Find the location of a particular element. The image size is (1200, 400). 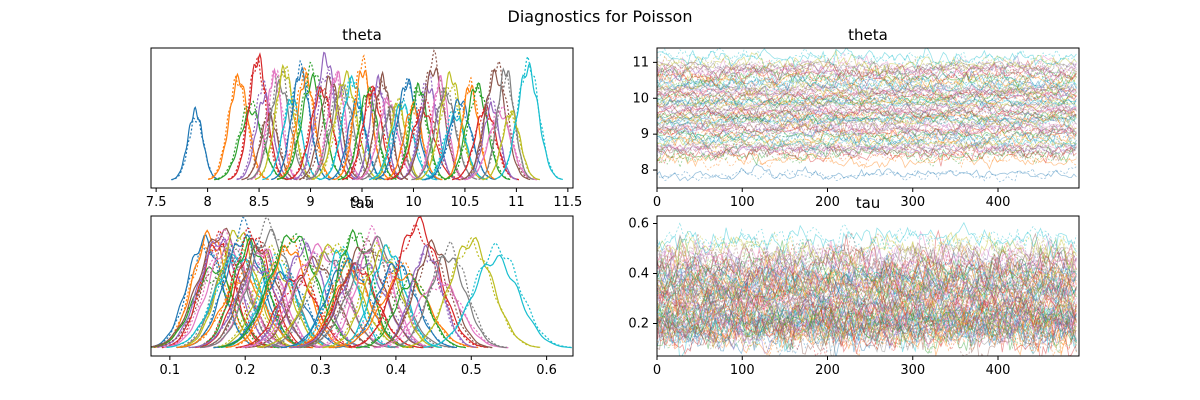

y-tick-label: 11 is located at coordinates (640, 62).